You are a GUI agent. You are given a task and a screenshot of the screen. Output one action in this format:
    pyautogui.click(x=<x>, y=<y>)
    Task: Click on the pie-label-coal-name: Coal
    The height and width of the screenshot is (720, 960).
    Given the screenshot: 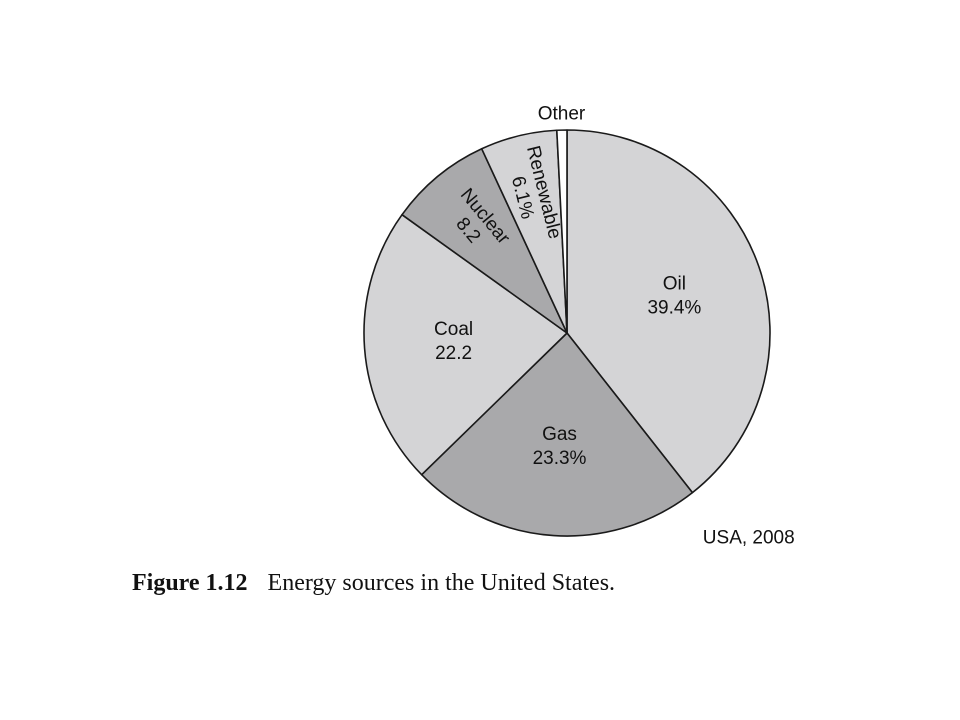 What is the action you would take?
    pyautogui.click(x=453, y=329)
    